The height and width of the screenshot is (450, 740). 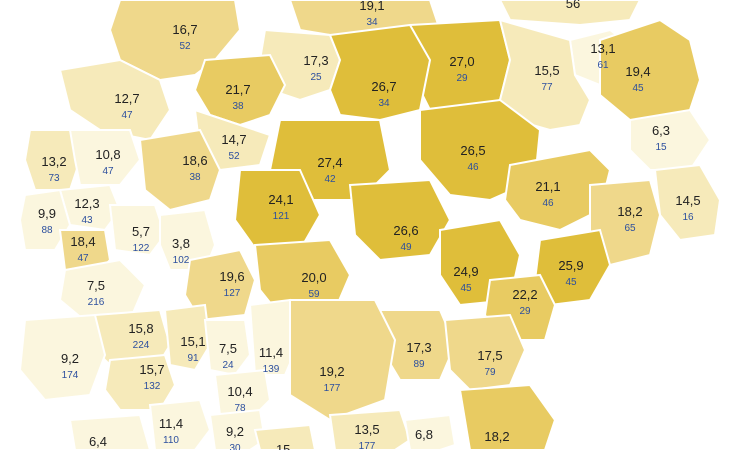 I want to click on region-count-label: 42, so click(x=330, y=179).